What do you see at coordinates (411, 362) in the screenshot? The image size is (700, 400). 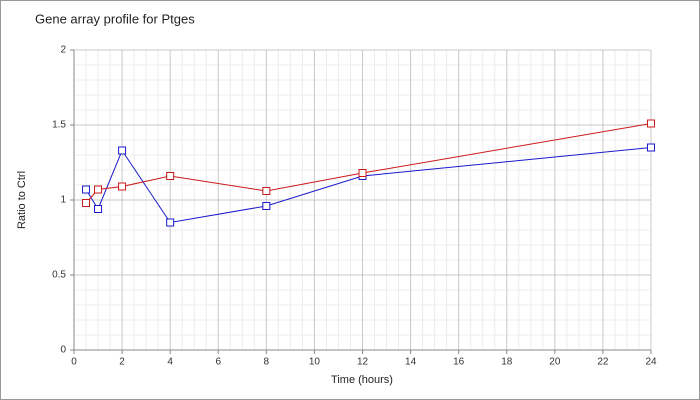 I see `x-tick-label: 14` at bounding box center [411, 362].